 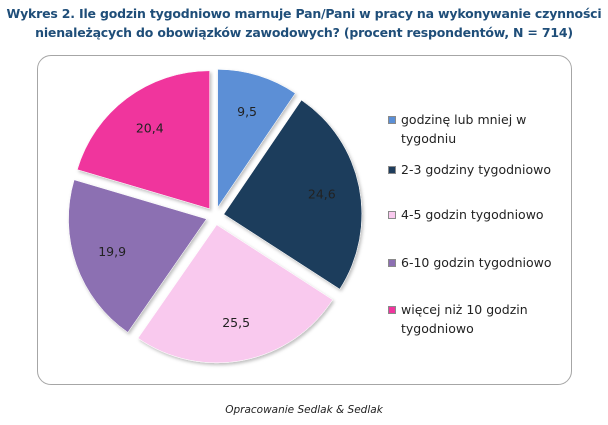 I want to click on legend-item-1: godzinę lub mniej w tygodniu, so click(x=478, y=129).